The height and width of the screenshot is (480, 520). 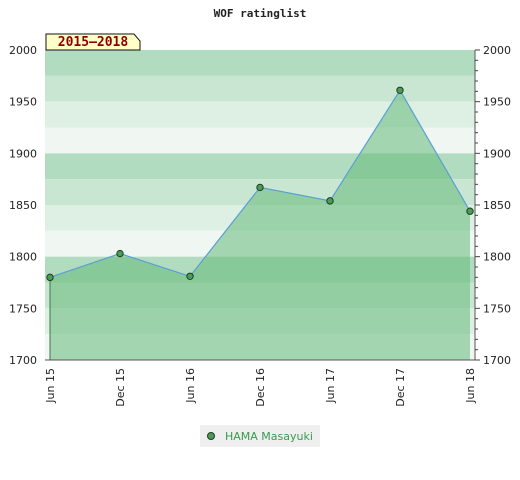 I want to click on y-tick-label-left: 1900, so click(x=23, y=153).